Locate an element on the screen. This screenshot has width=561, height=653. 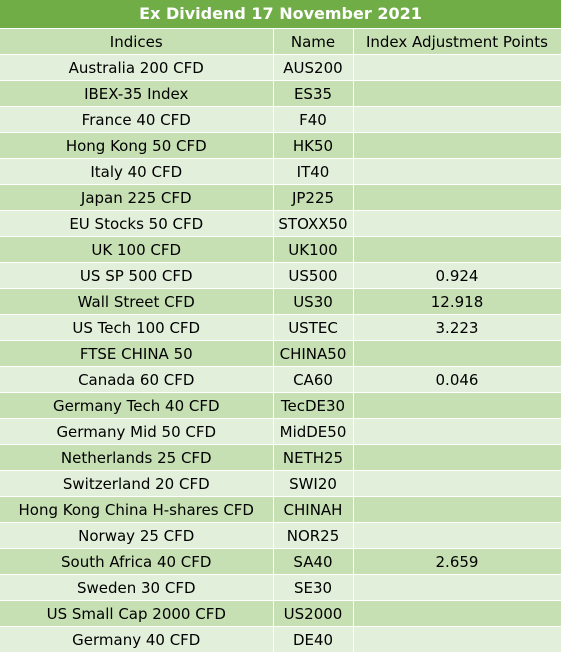
cell-index: Germany Tech 40 CFD is located at coordinates (137, 405).